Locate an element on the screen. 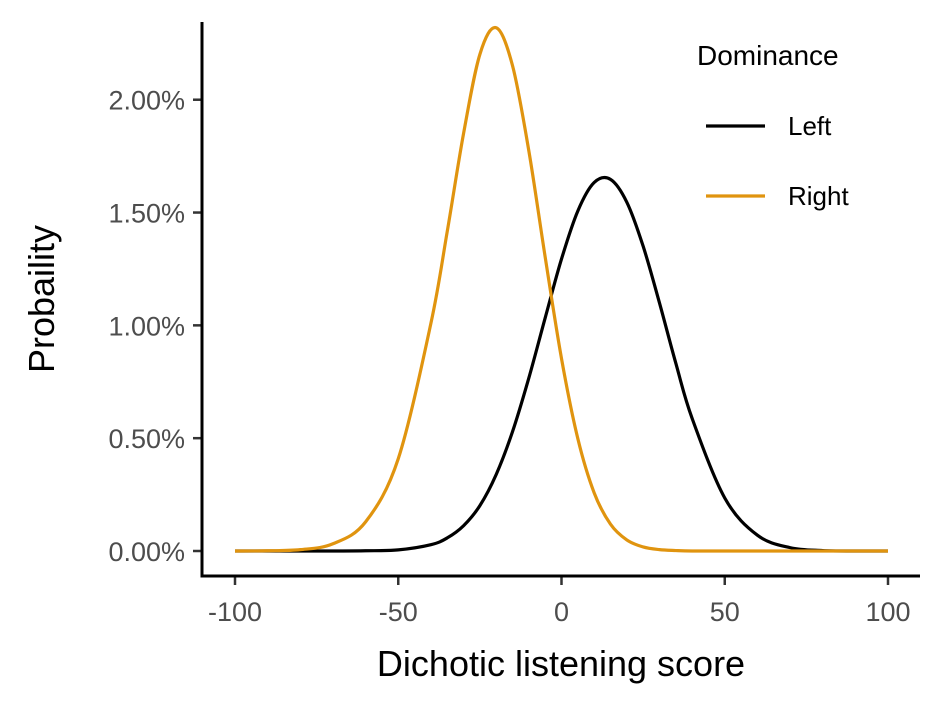 The height and width of the screenshot is (708, 944). x-axis-ticks: -100 -50 0 50 100 is located at coordinates (559, 601).